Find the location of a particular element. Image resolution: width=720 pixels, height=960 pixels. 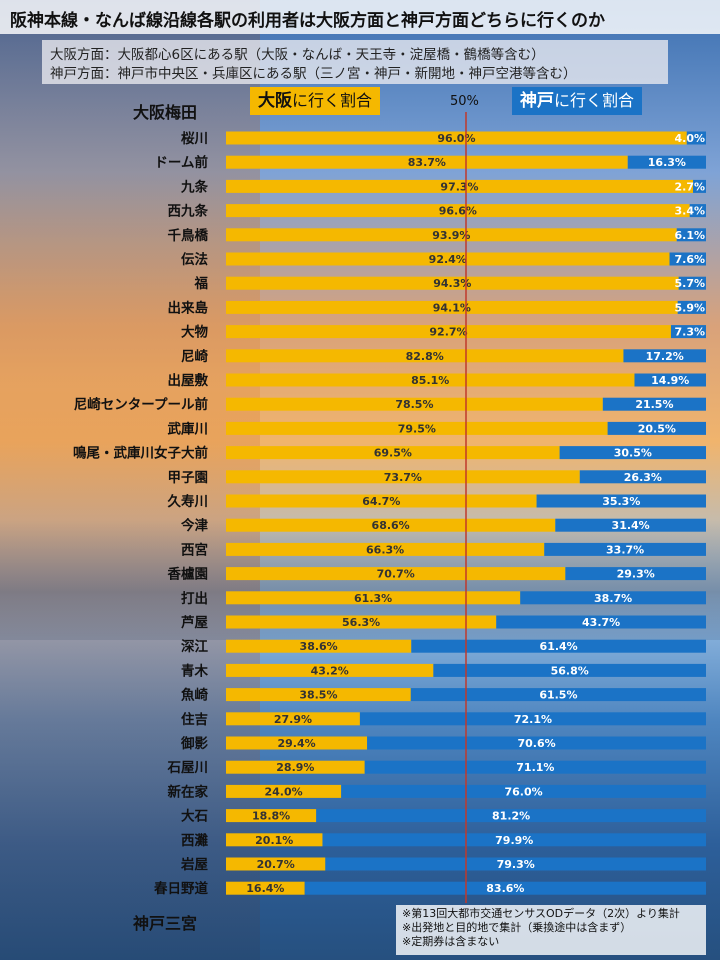

terminal-top: 大阪梅田 is located at coordinates (165, 112).